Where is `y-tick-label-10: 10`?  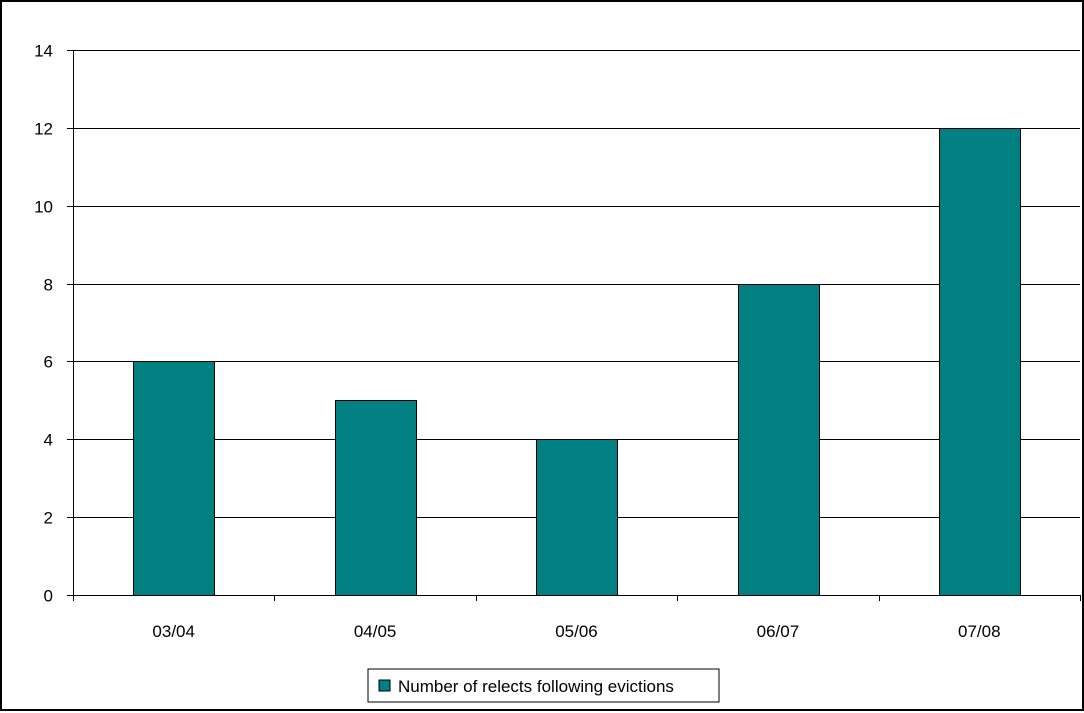
y-tick-label-10: 10 is located at coordinates (43, 207).